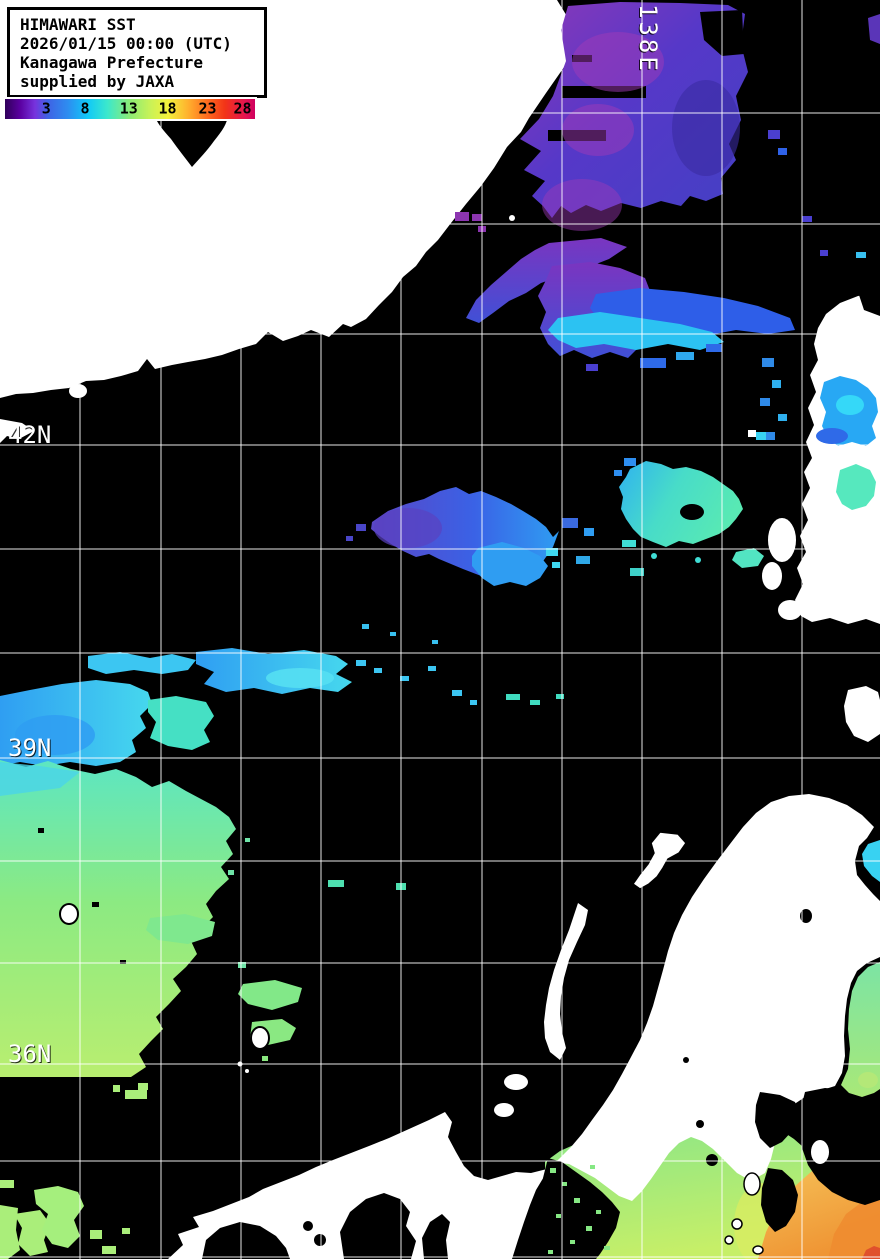  I want to click on coastal-islets, so click(257, 329).